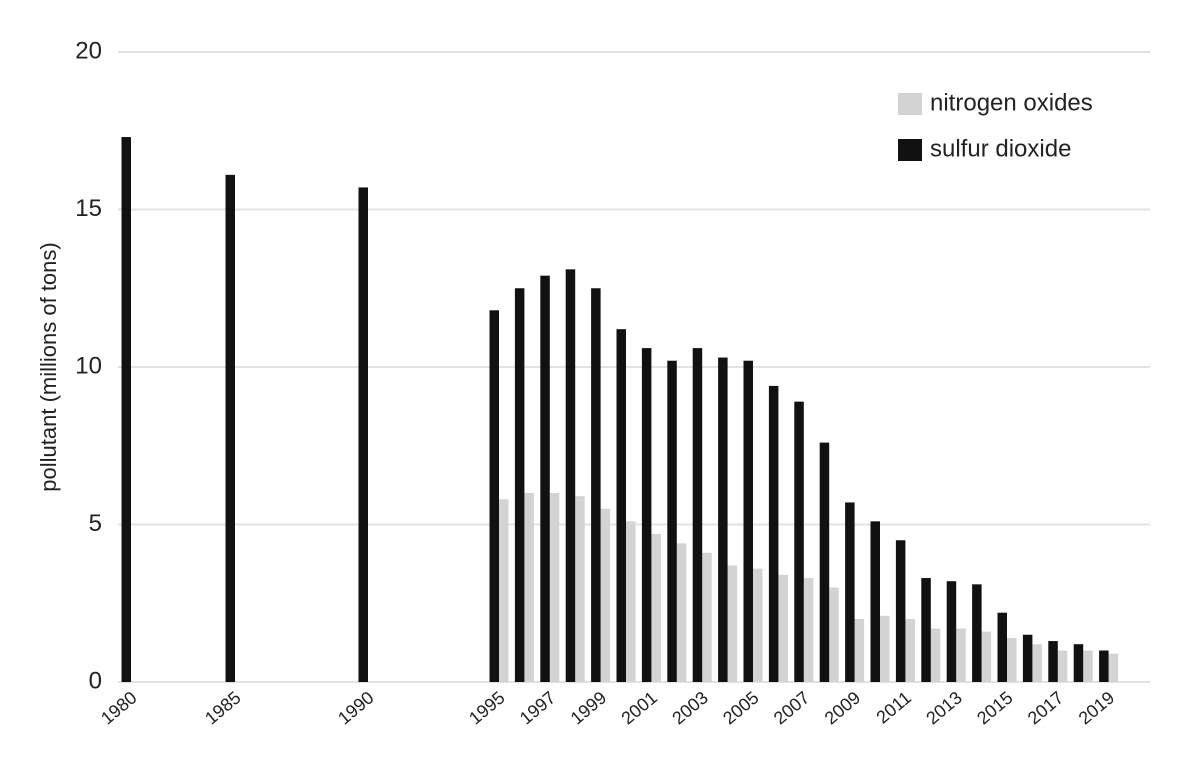  What do you see at coordinates (690, 707) in the screenshot?
I see `x-tick-label: 2003` at bounding box center [690, 707].